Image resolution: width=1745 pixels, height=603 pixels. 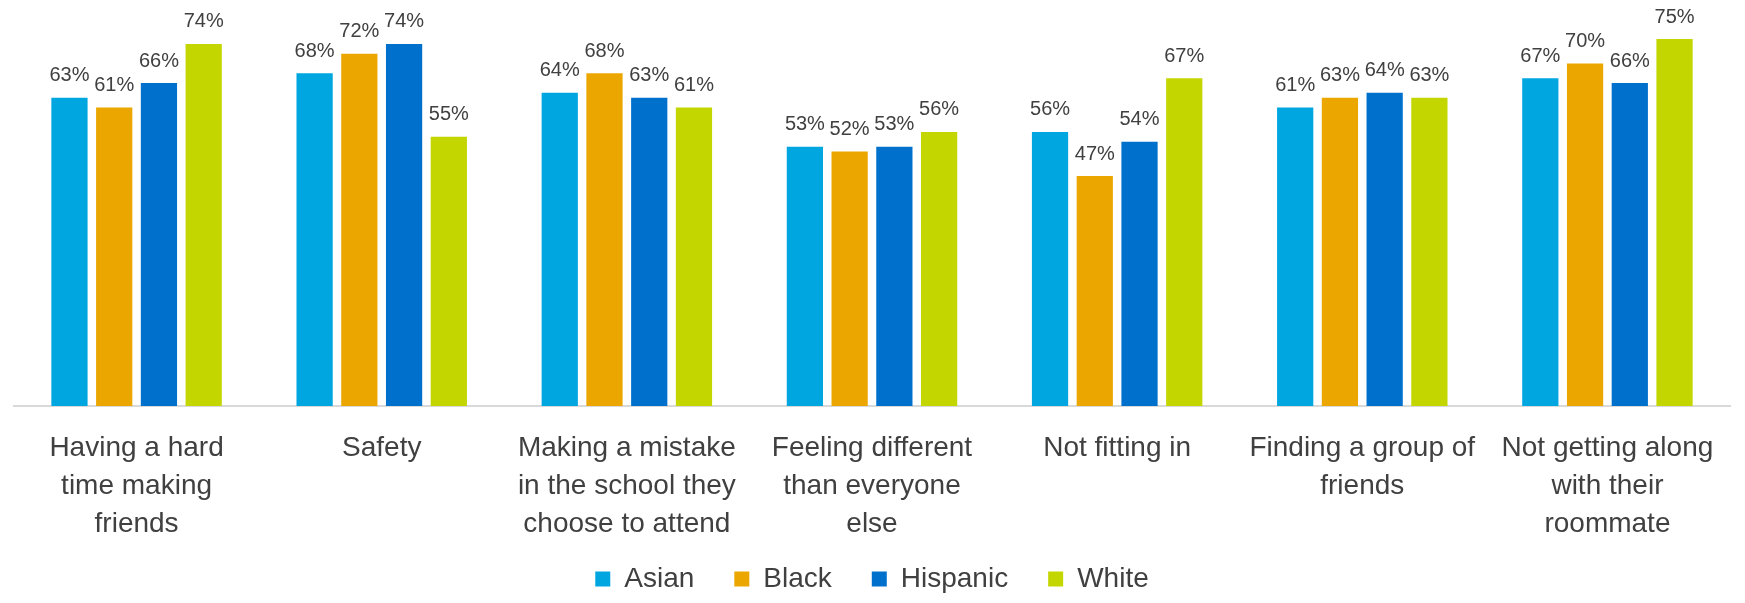 I want to click on x-tick-label: Safety, so click(x=382, y=446).